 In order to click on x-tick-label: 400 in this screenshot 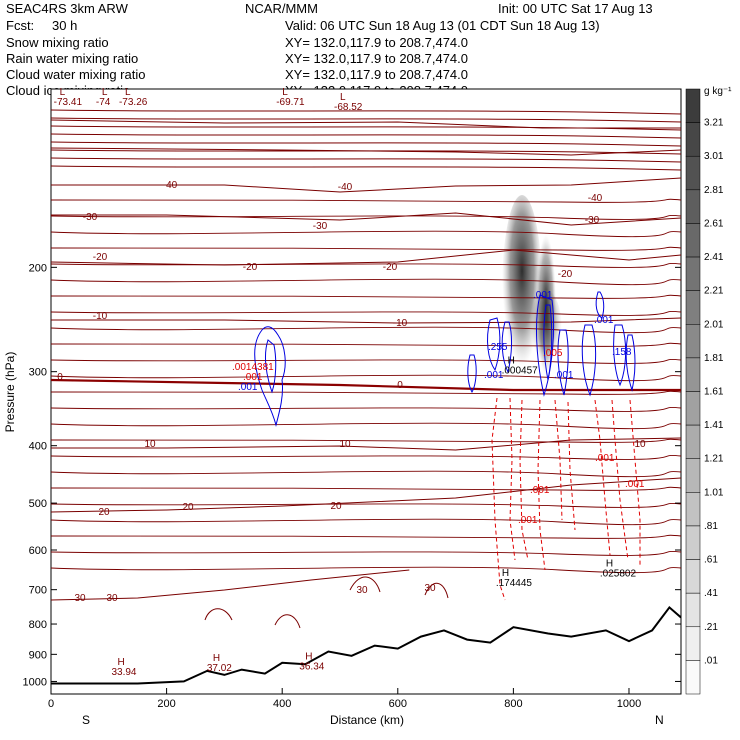, I will do `click(282, 704)`.